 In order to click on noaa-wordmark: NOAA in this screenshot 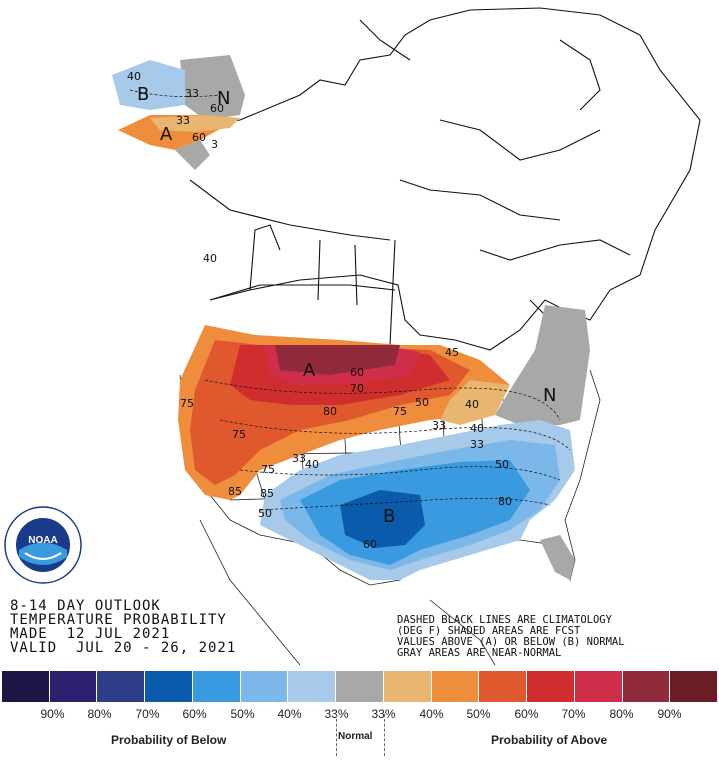, I will do `click(42, 540)`.